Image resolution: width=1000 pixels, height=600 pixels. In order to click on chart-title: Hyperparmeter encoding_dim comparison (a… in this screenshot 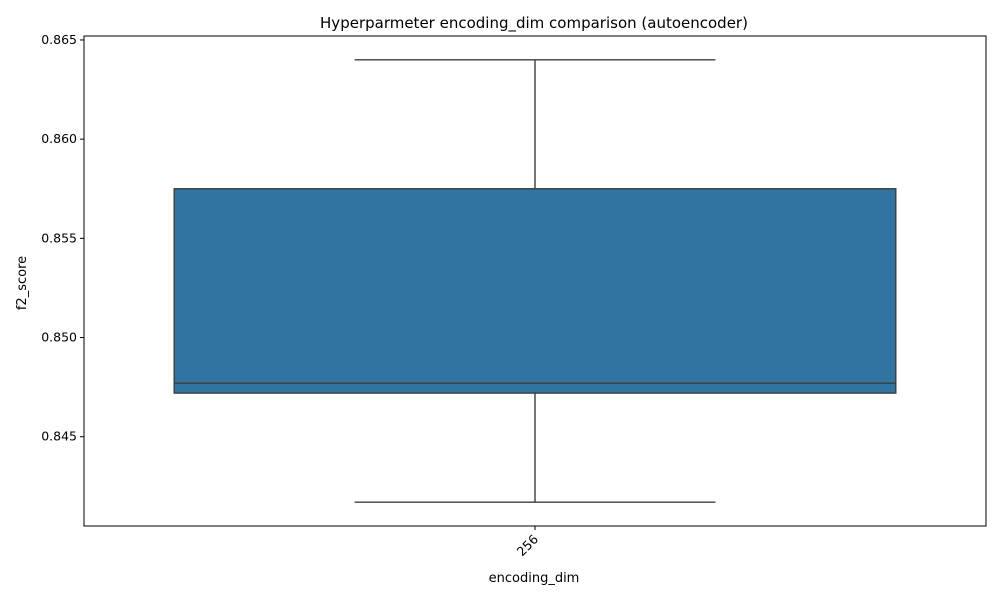, I will do `click(534, 23)`.